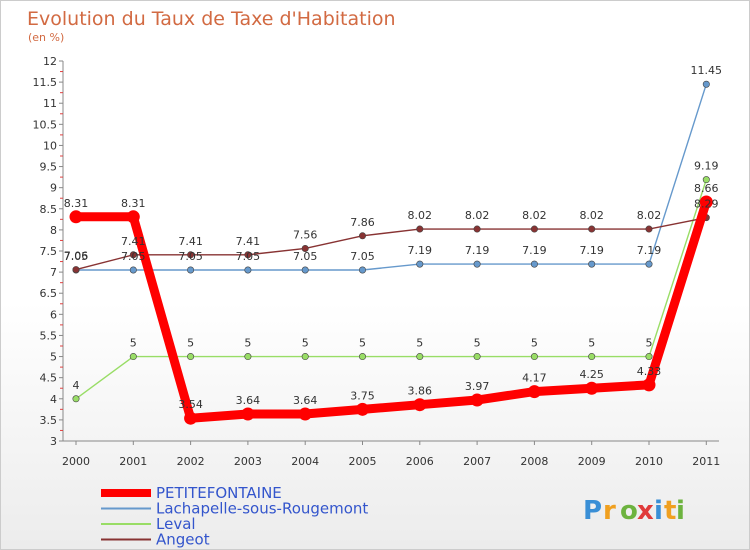 The height and width of the screenshot is (550, 750). What do you see at coordinates (191, 493) in the screenshot?
I see `legend-entry: PETITEFONTAINE` at bounding box center [191, 493].